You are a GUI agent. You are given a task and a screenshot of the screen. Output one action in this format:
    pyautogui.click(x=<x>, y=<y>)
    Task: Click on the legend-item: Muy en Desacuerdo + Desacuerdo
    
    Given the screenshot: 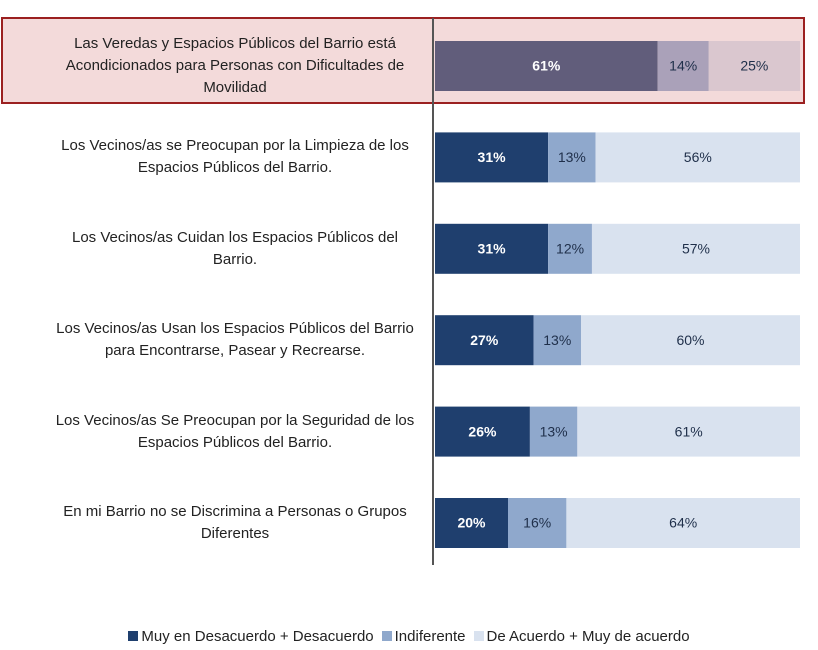 What is the action you would take?
    pyautogui.click(x=251, y=636)
    